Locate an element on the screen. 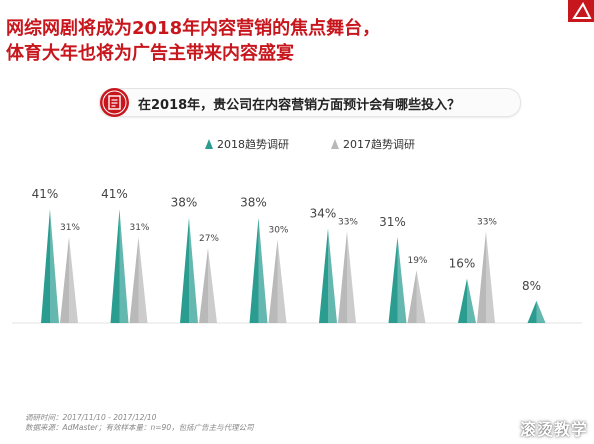 The width and height of the screenshot is (594, 444). data-label-2018-6: 31% is located at coordinates (392, 222).